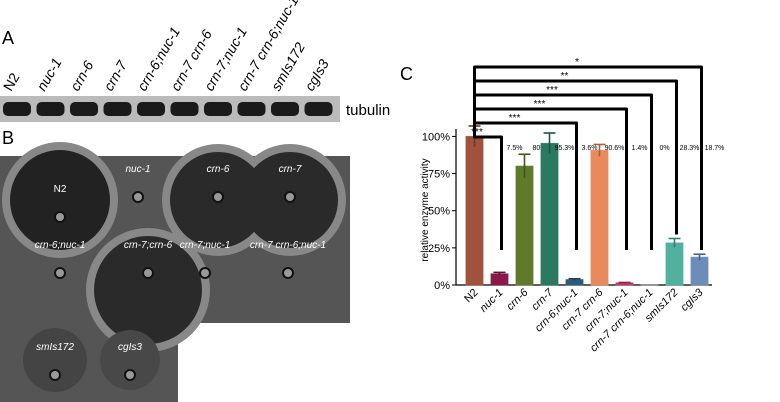 The height and width of the screenshot is (402, 780). I want to click on x-tick-label: nuc-1, so click(492, 301).